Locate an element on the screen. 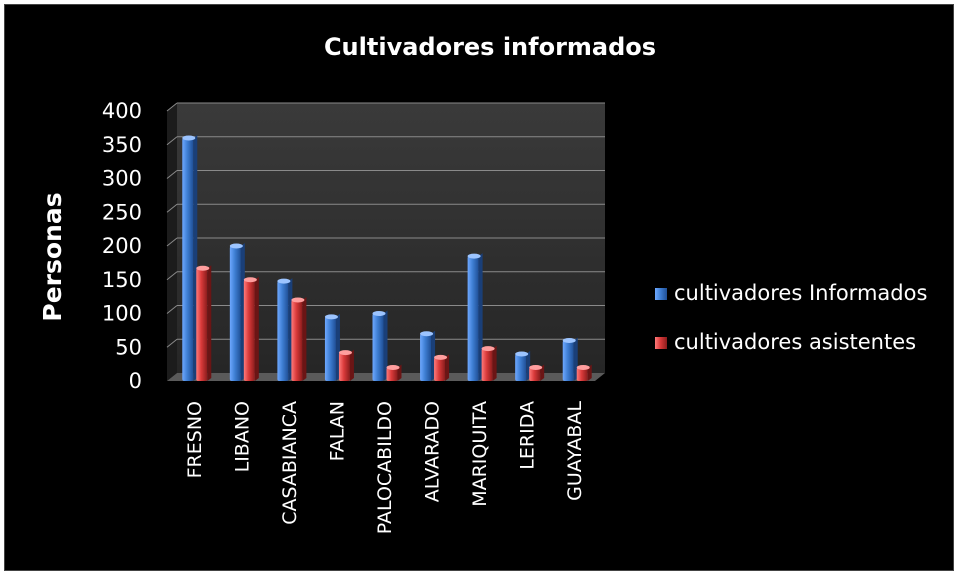  x-tick-label: PALOCABILDO is located at coordinates (385, 467).